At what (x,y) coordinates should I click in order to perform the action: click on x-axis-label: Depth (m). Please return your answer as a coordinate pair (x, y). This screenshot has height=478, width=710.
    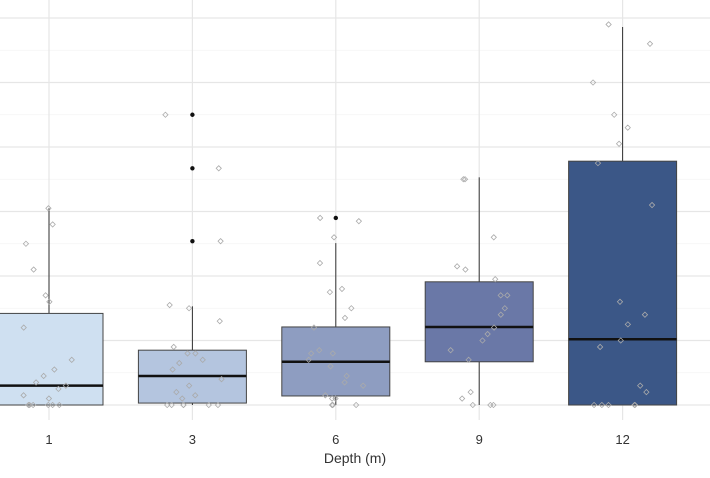
    Looking at the image, I should click on (355, 458).